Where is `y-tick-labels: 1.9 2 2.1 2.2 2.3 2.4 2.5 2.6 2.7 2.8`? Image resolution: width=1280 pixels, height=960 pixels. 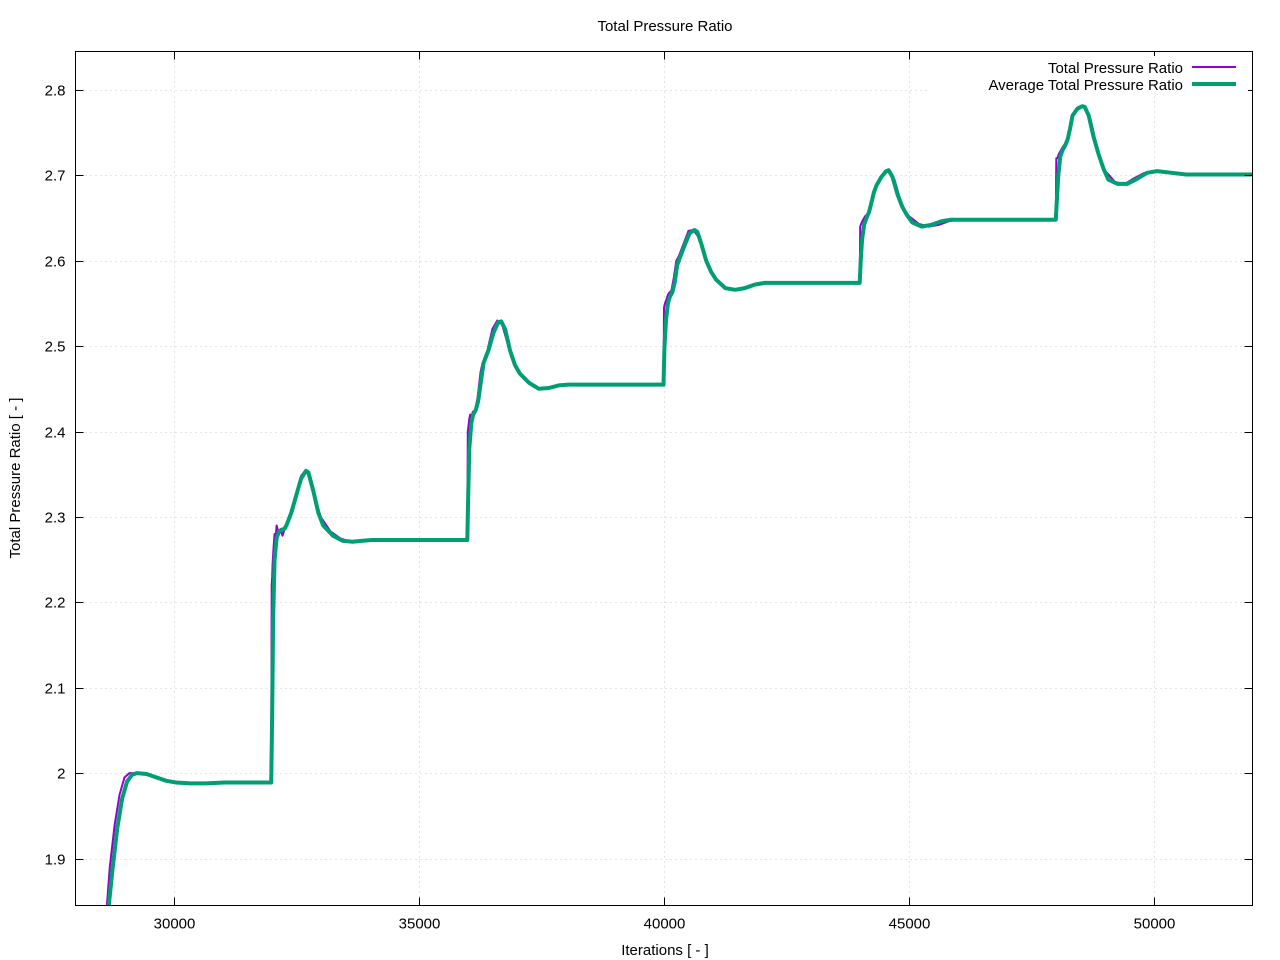 y-tick-labels: 1.9 2 2.1 2.2 2.3 2.4 2.5 2.6 2.7 2.8 is located at coordinates (55, 476).